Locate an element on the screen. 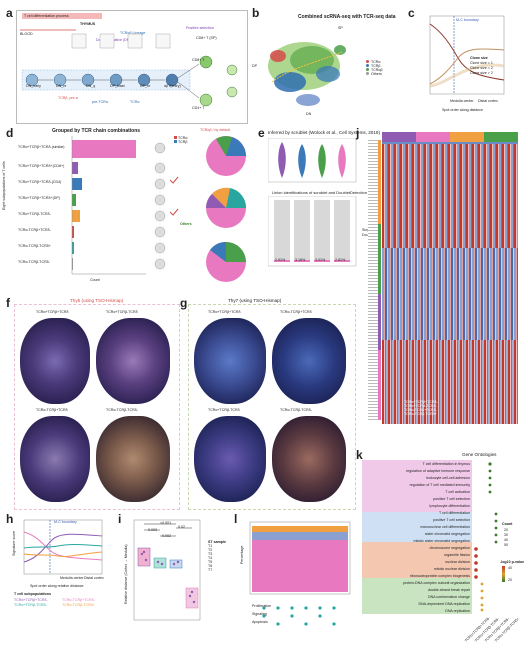  panel-a-cells is located at coordinates (131, 81).